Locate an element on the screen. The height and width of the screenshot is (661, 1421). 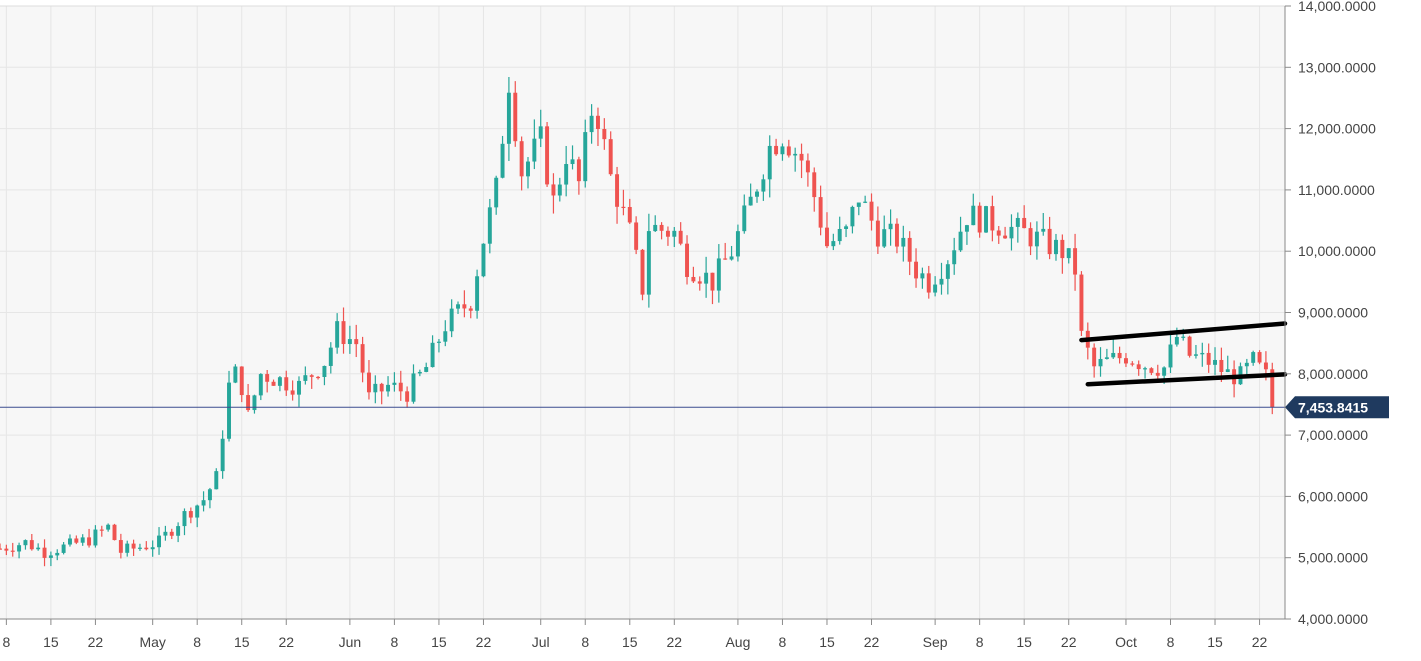
y-tick-label: 9,000.0000 is located at coordinates (1333, 313).